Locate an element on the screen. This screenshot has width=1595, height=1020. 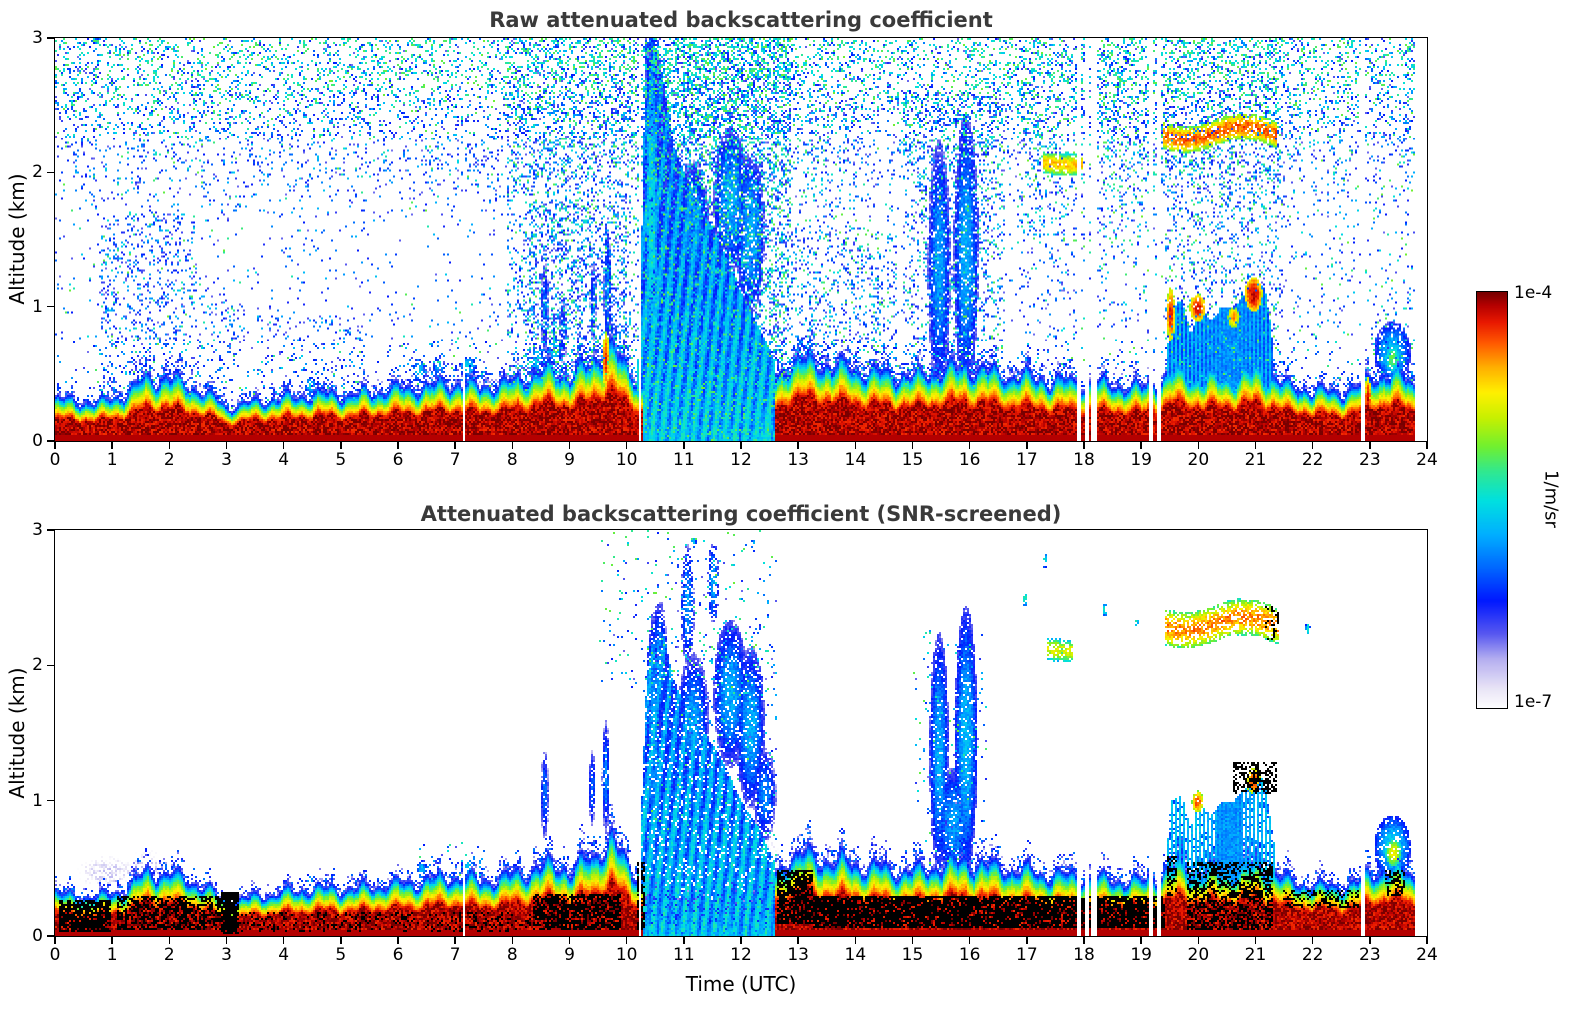
x-tick-label: 11 is located at coordinates (684, 460).